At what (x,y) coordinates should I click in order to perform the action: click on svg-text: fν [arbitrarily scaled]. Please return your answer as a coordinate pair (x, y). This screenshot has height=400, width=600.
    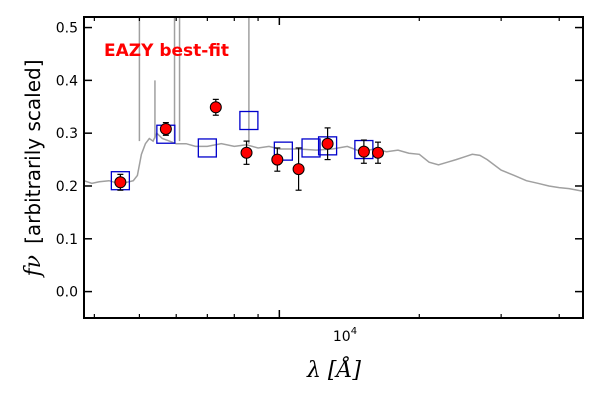
    Looking at the image, I should click on (33, 168).